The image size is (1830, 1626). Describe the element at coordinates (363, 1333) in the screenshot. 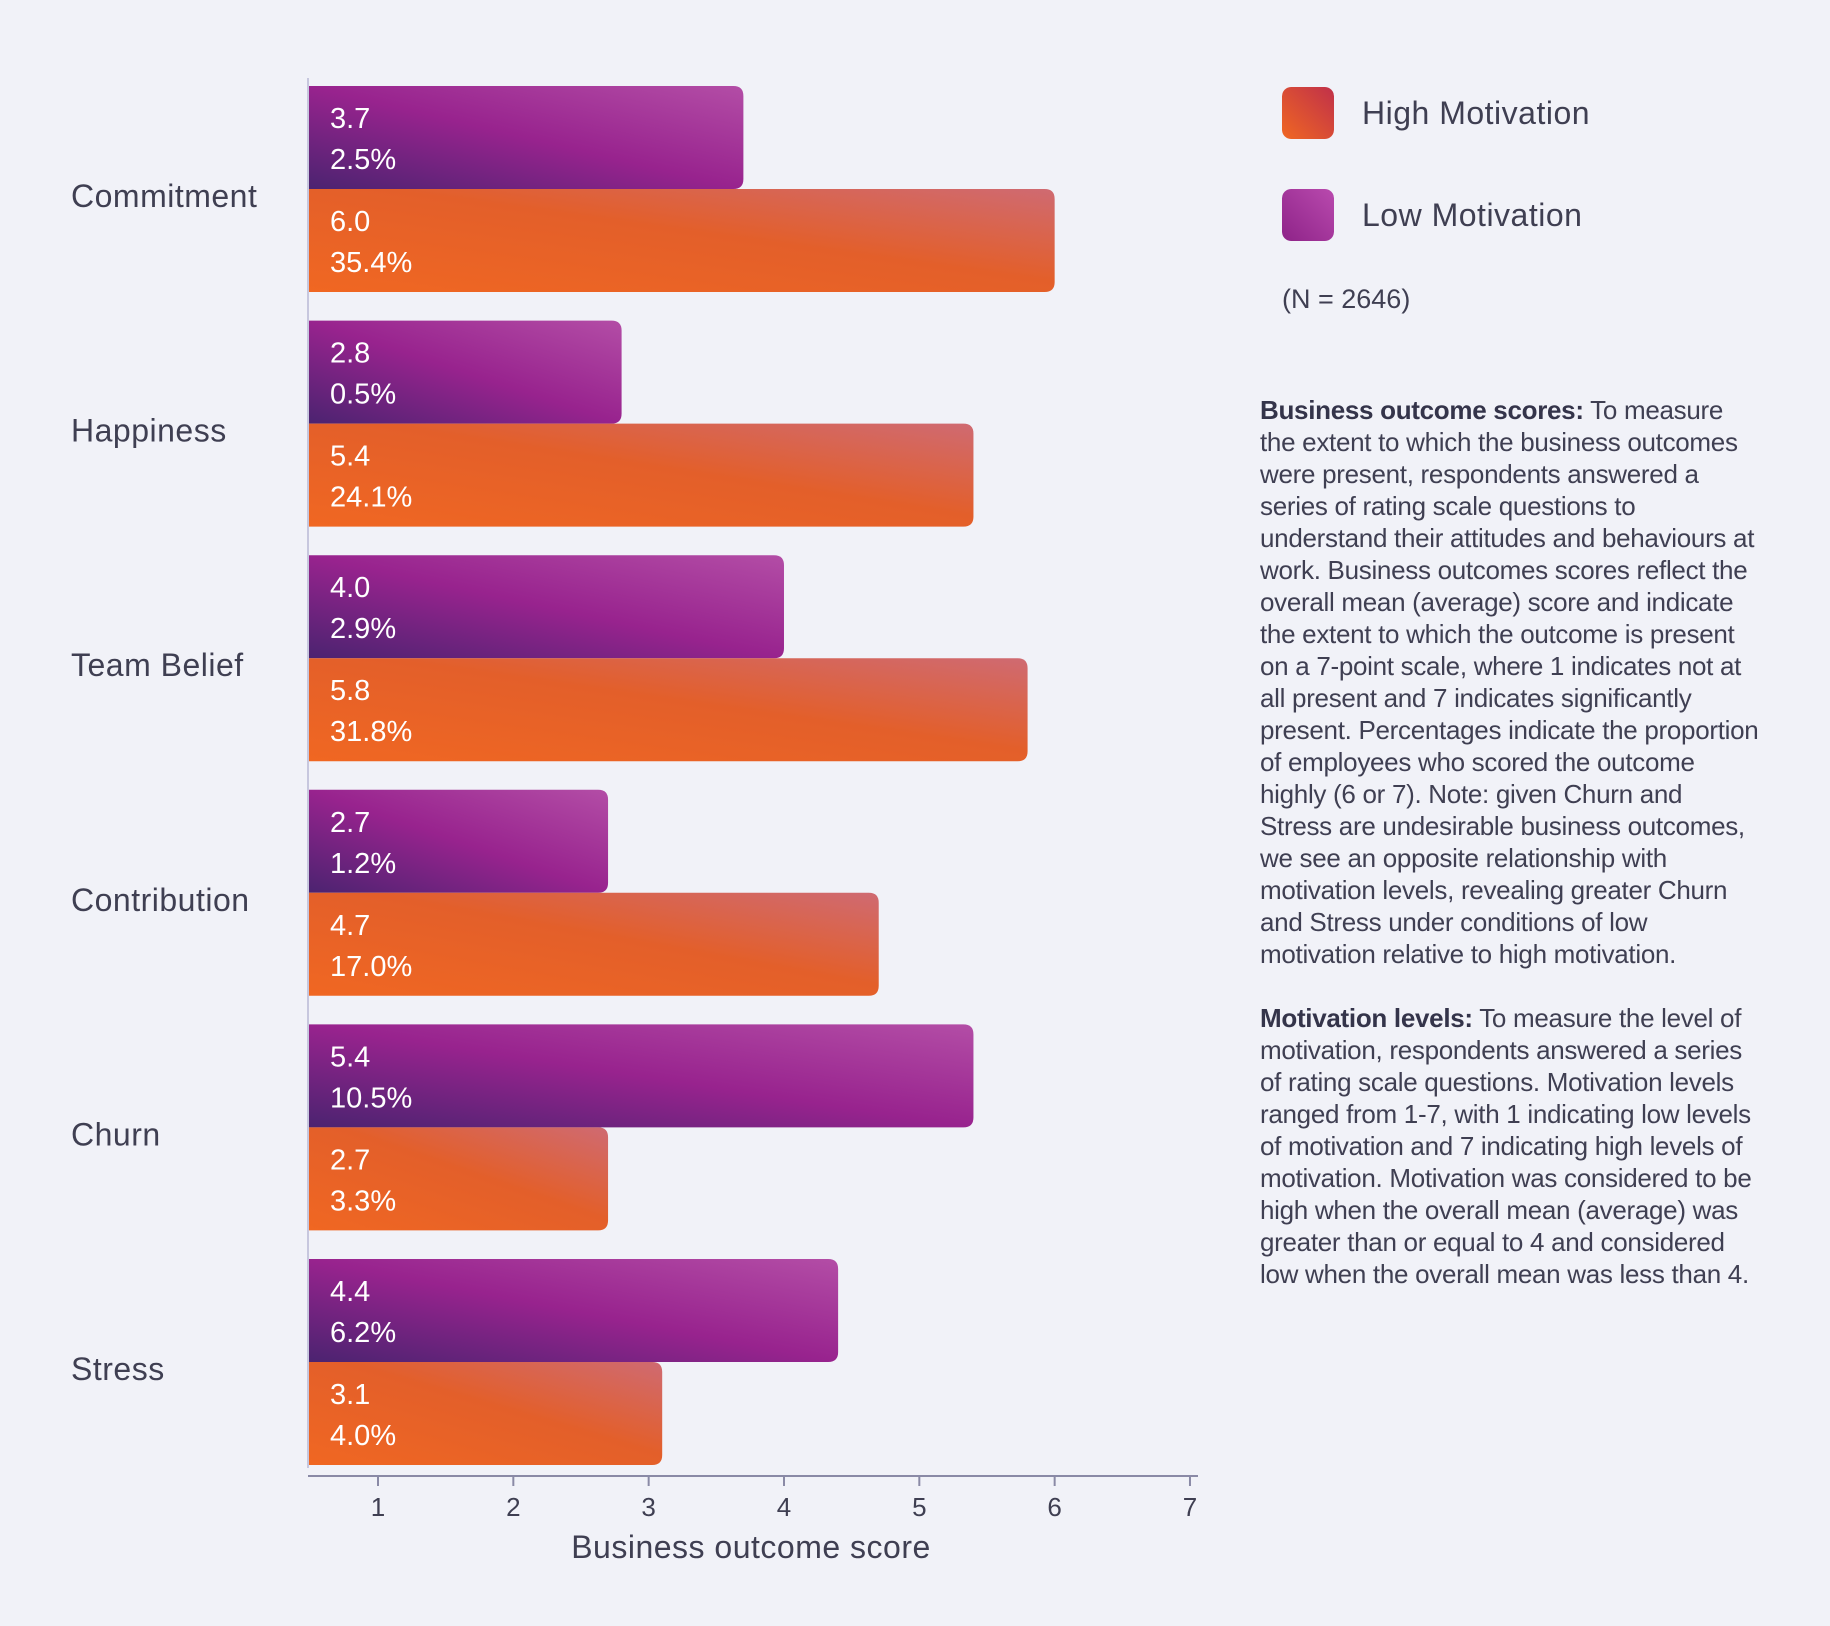

I see `percent-label-stress-low-motivation: 6.2%` at that location.